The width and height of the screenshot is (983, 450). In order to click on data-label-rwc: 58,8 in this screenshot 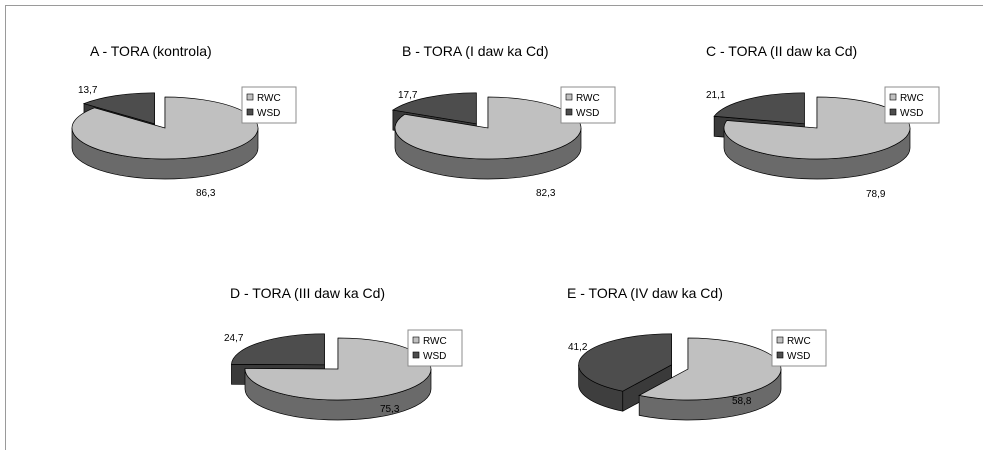, I will do `click(742, 401)`.